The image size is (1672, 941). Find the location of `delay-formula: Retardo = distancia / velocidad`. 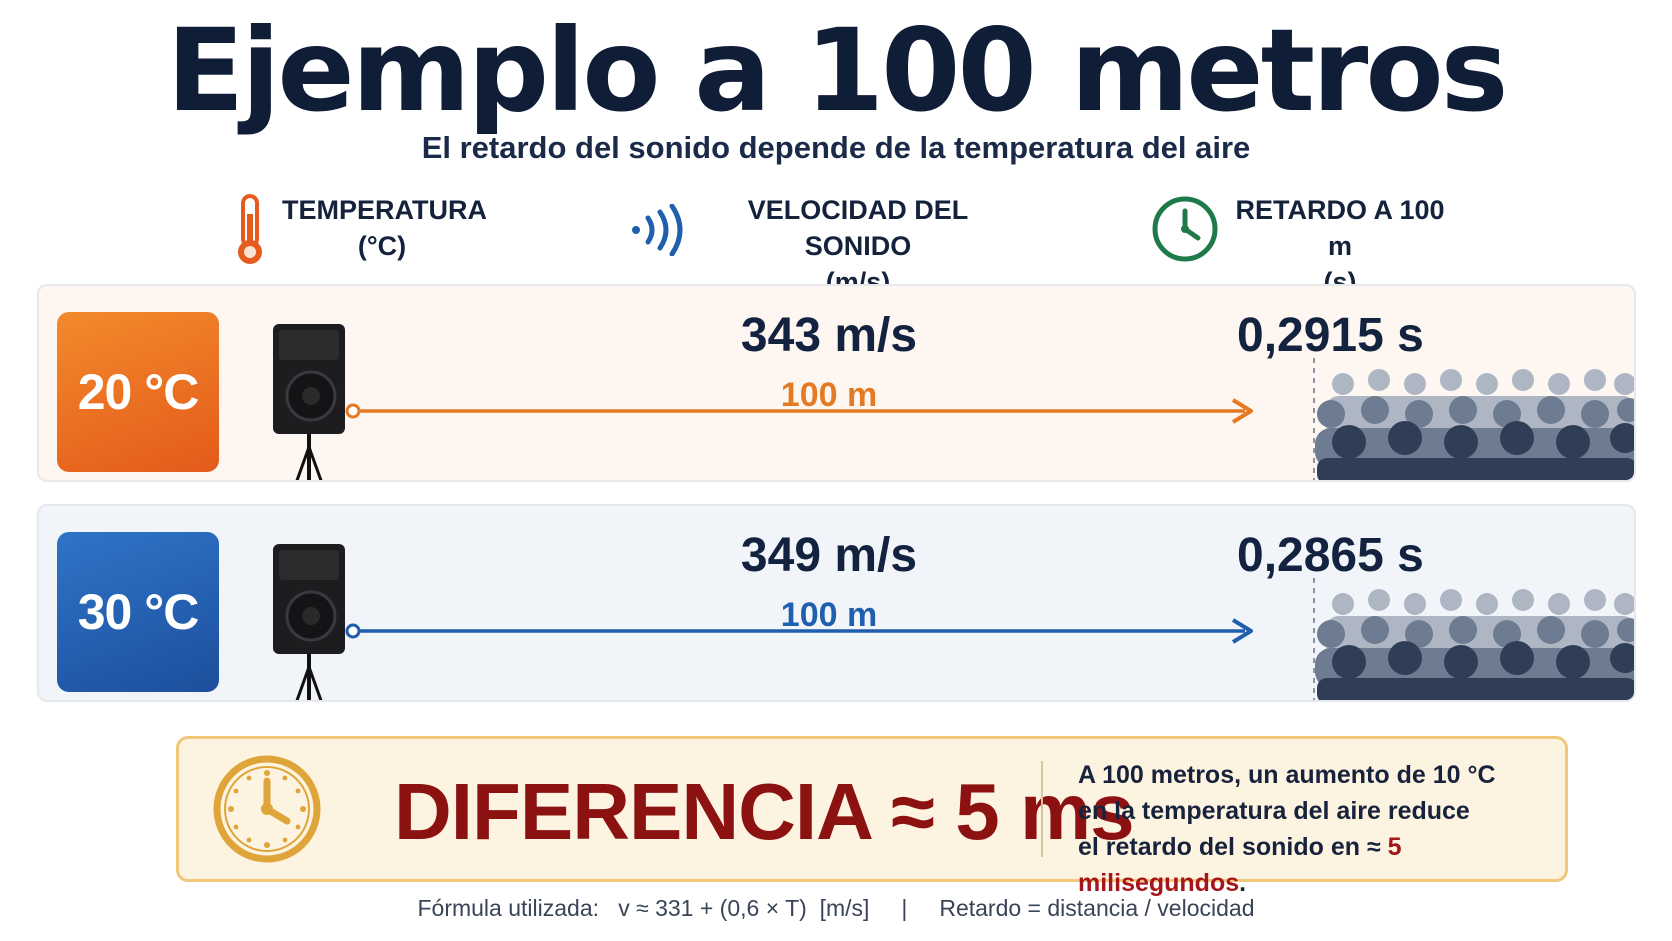

delay-formula: Retardo = distancia / velocidad is located at coordinates (1097, 908).